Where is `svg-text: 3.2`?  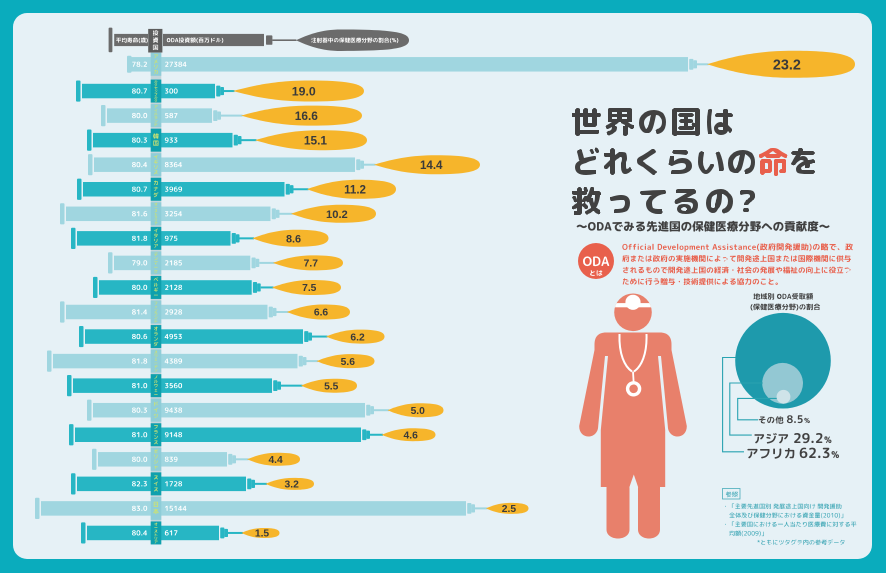 svg-text: 3.2 is located at coordinates (292, 485).